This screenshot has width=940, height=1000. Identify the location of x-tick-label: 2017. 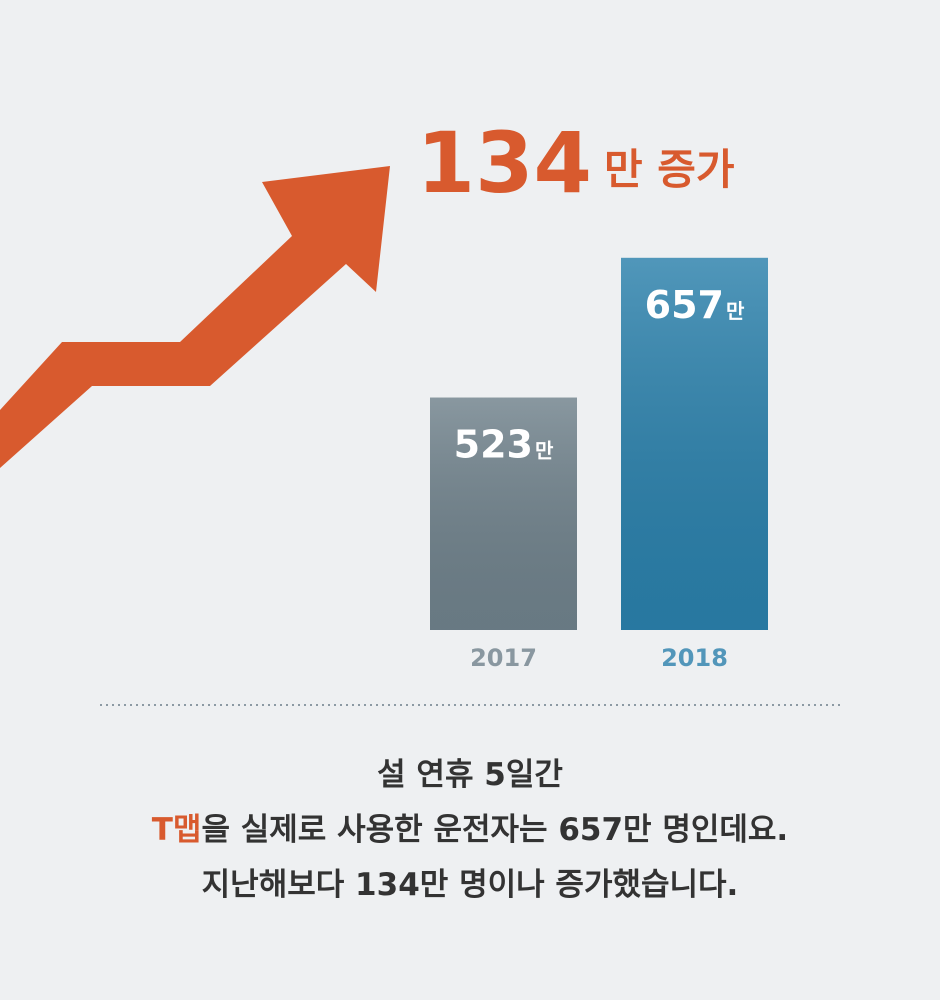
(503, 658).